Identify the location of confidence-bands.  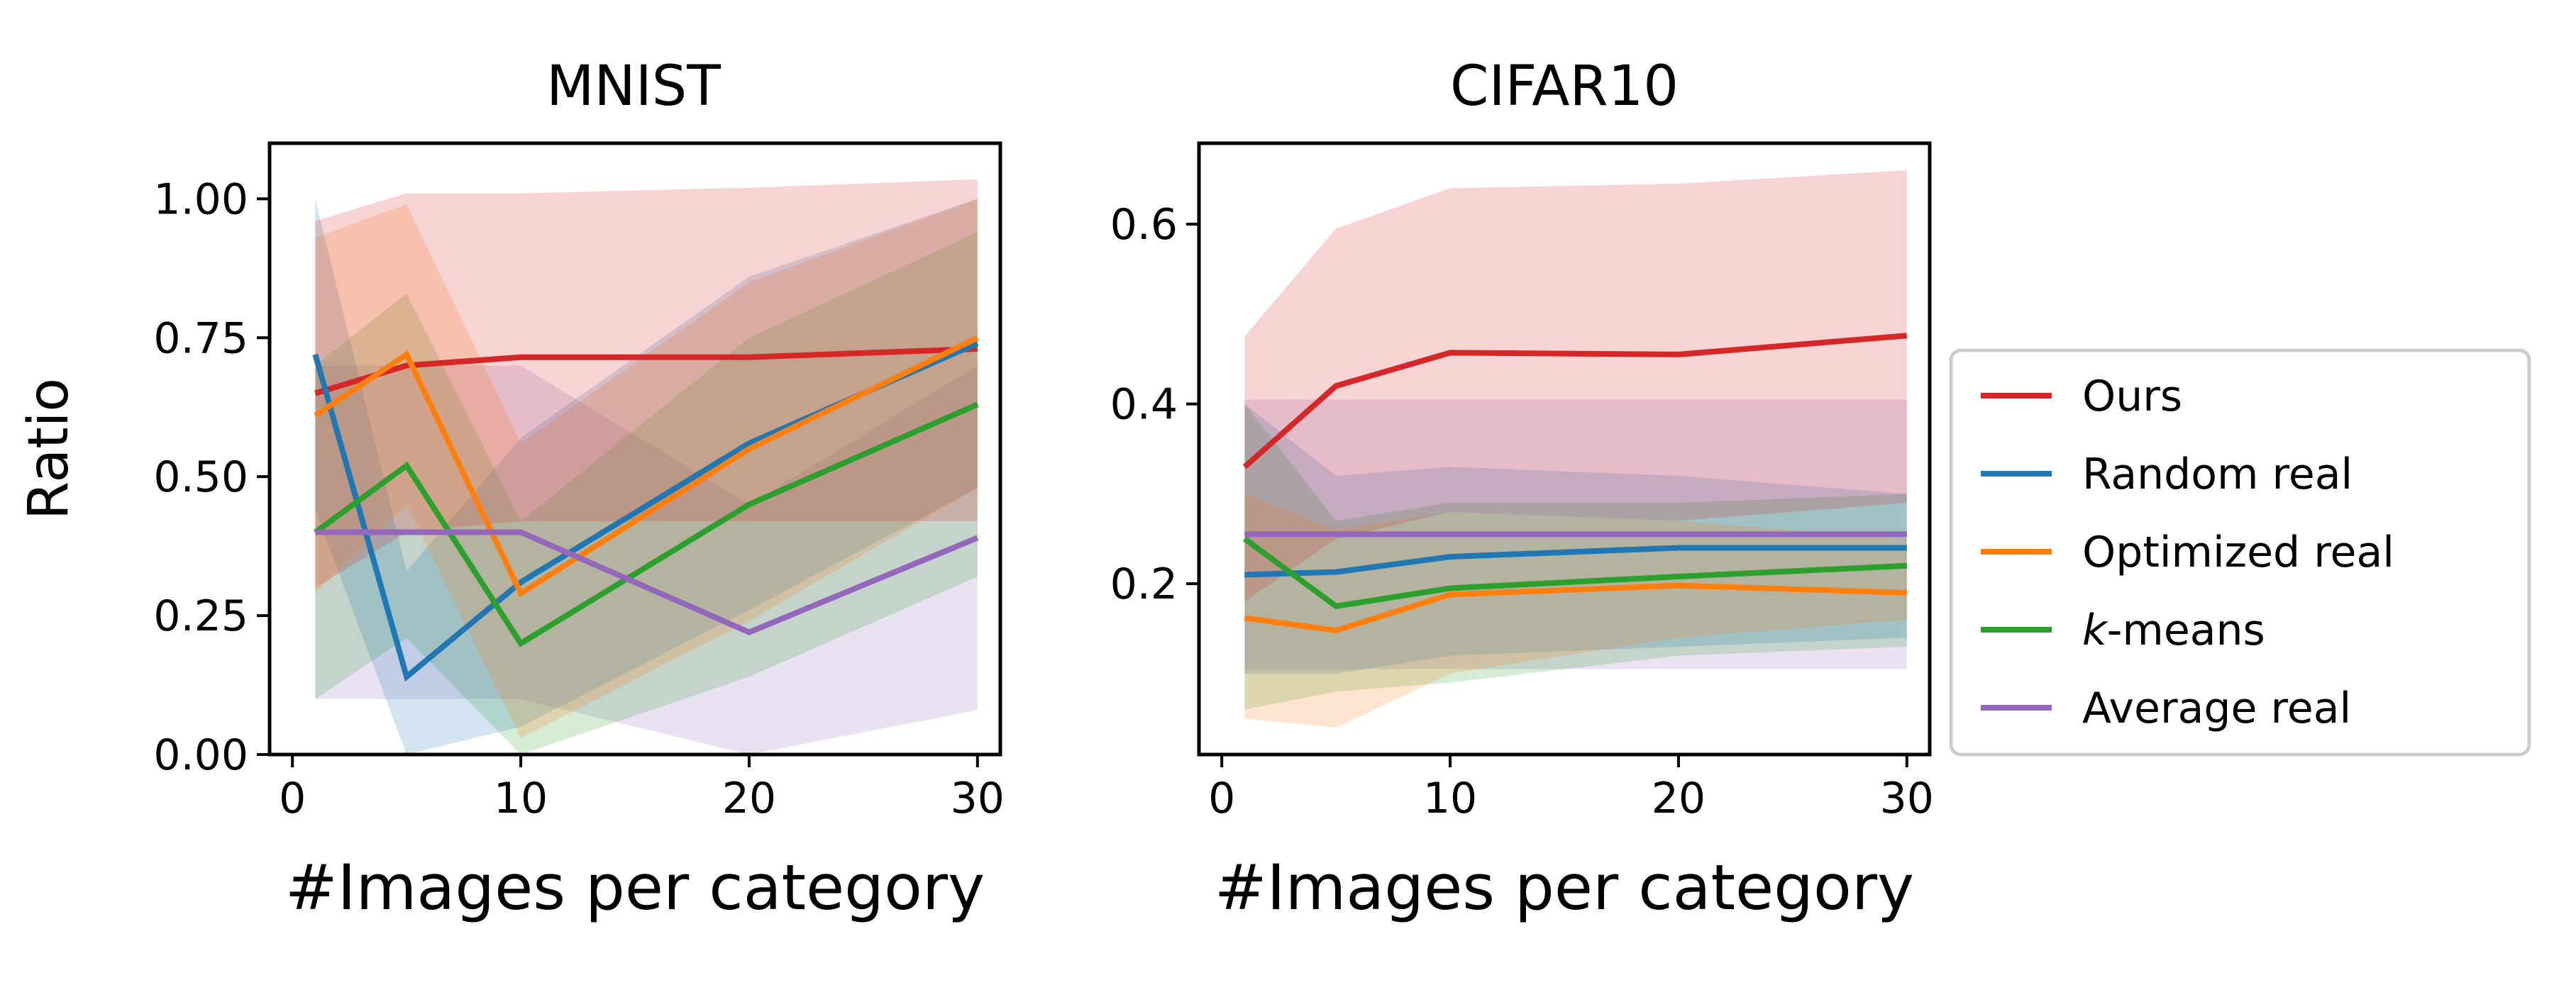
(1575, 449).